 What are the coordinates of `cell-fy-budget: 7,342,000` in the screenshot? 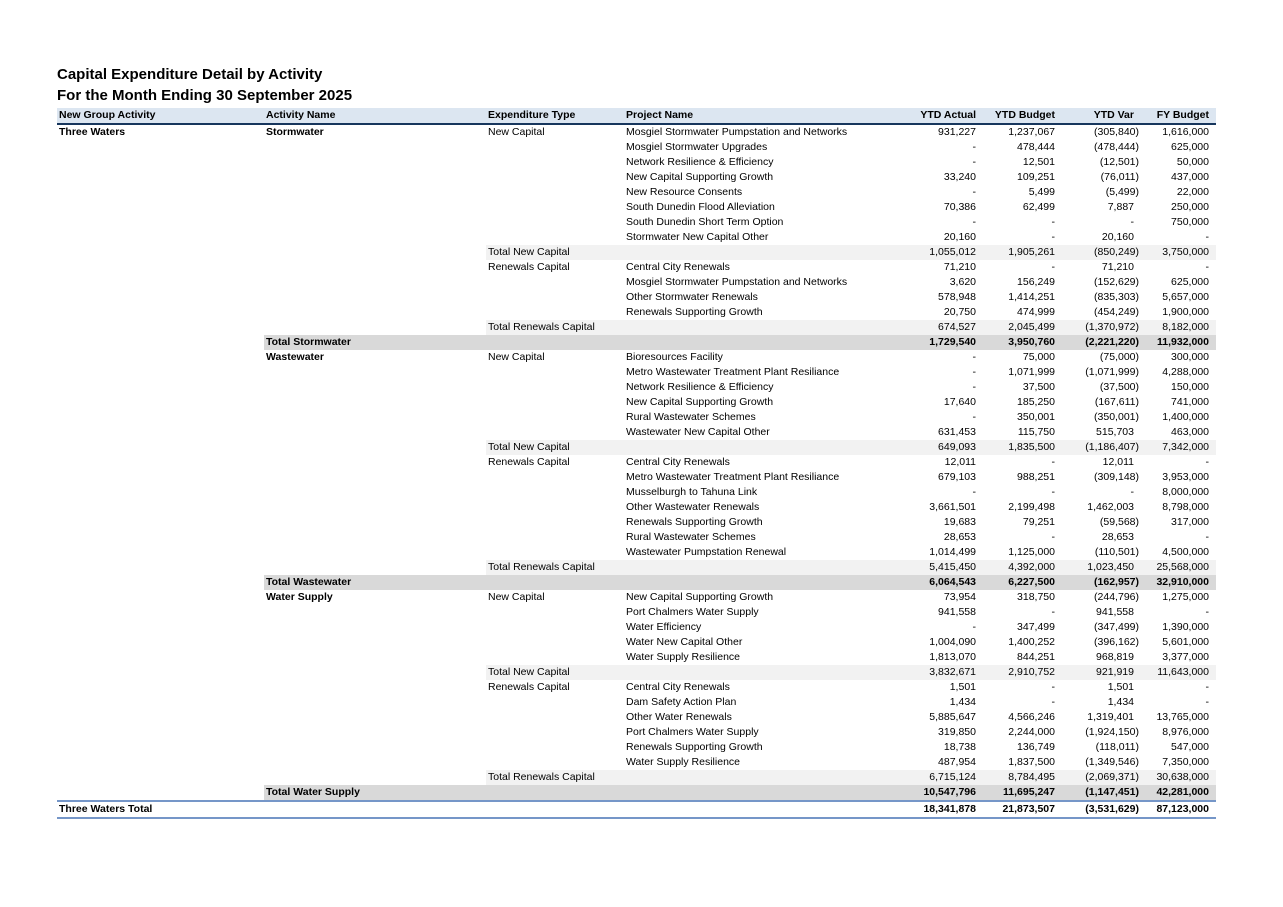 It's located at (1178, 447).